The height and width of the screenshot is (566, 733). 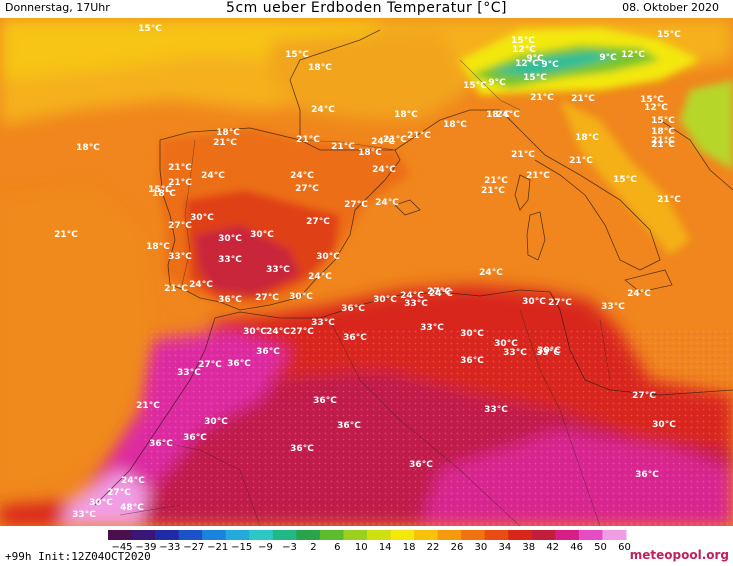 I want to click on alps-teal, so click(x=555, y=64).